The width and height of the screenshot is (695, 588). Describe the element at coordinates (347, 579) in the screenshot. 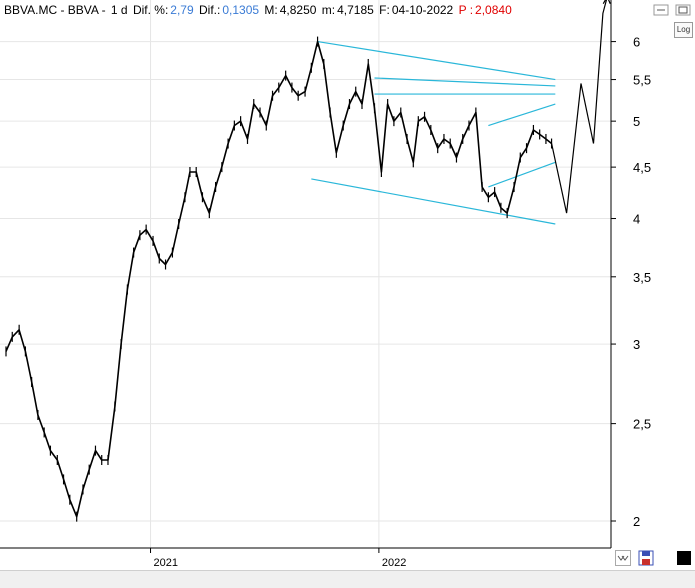

I see `bottom-scrollbar` at that location.